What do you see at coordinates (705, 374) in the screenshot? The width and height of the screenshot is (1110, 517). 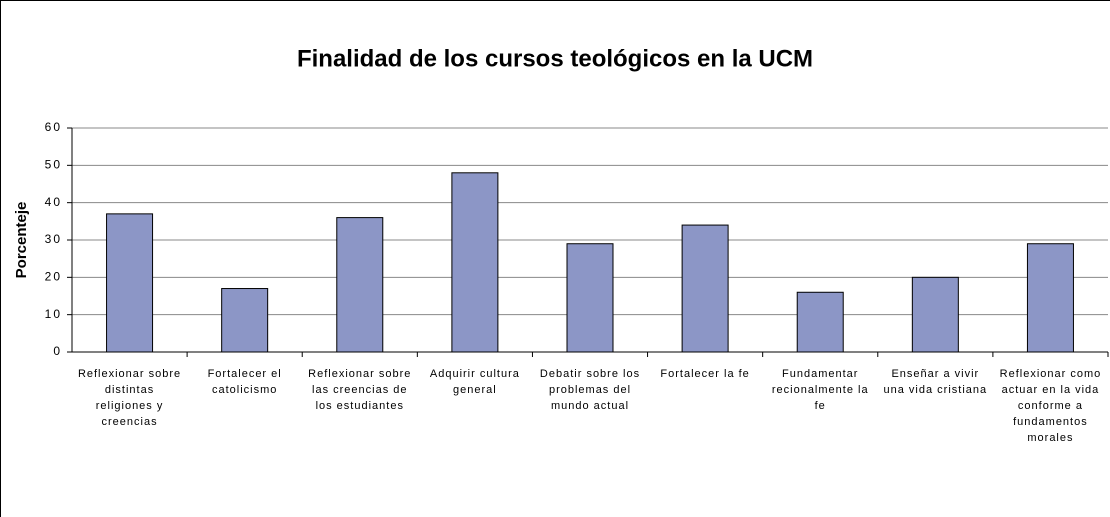 I see `x-tick-label: Fortalecer la fe` at bounding box center [705, 374].